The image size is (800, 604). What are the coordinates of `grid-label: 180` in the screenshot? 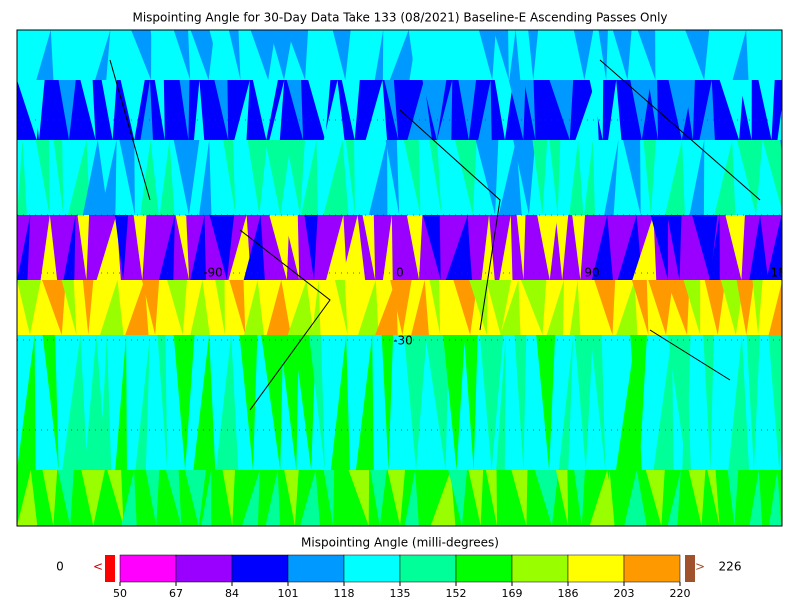 It's located at (782, 273).